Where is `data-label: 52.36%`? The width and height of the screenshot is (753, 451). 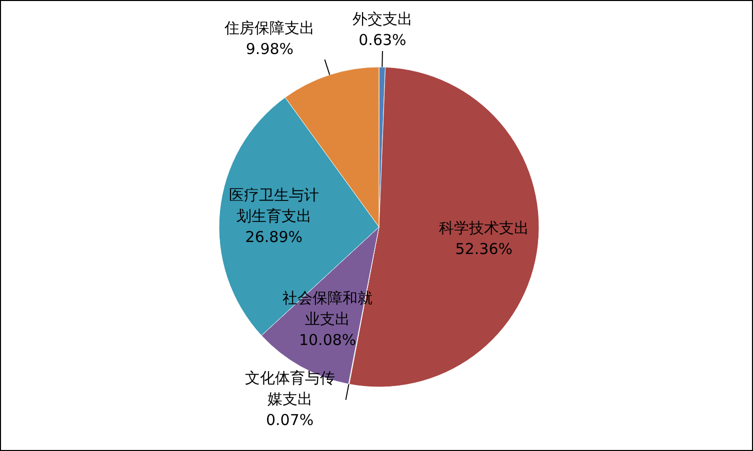
data-label: 52.36% is located at coordinates (483, 249).